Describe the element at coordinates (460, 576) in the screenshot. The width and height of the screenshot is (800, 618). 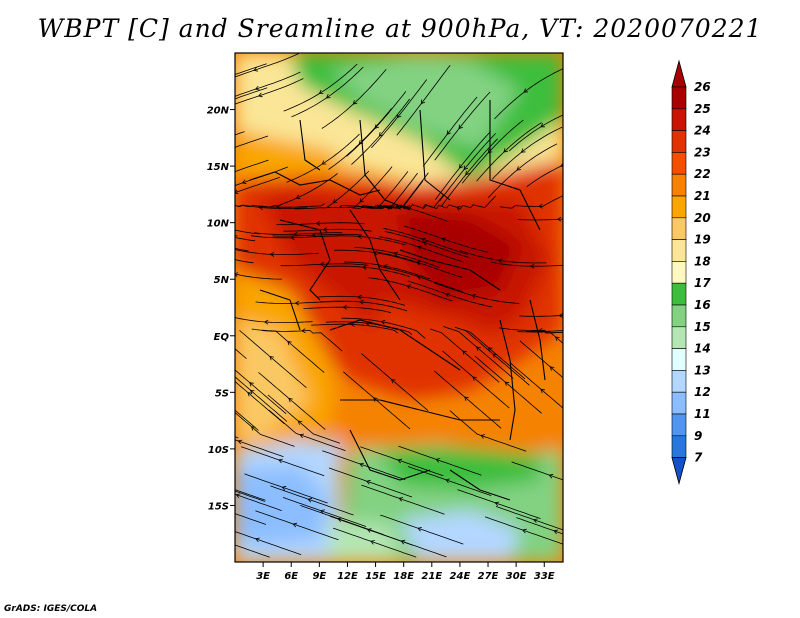
I see `lon-tick-label: 24E` at that location.